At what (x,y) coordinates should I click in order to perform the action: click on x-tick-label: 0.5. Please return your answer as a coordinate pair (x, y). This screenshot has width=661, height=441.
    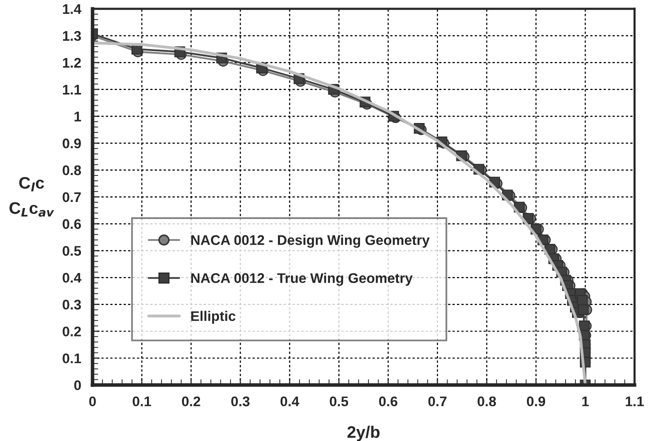
    Looking at the image, I should click on (339, 401).